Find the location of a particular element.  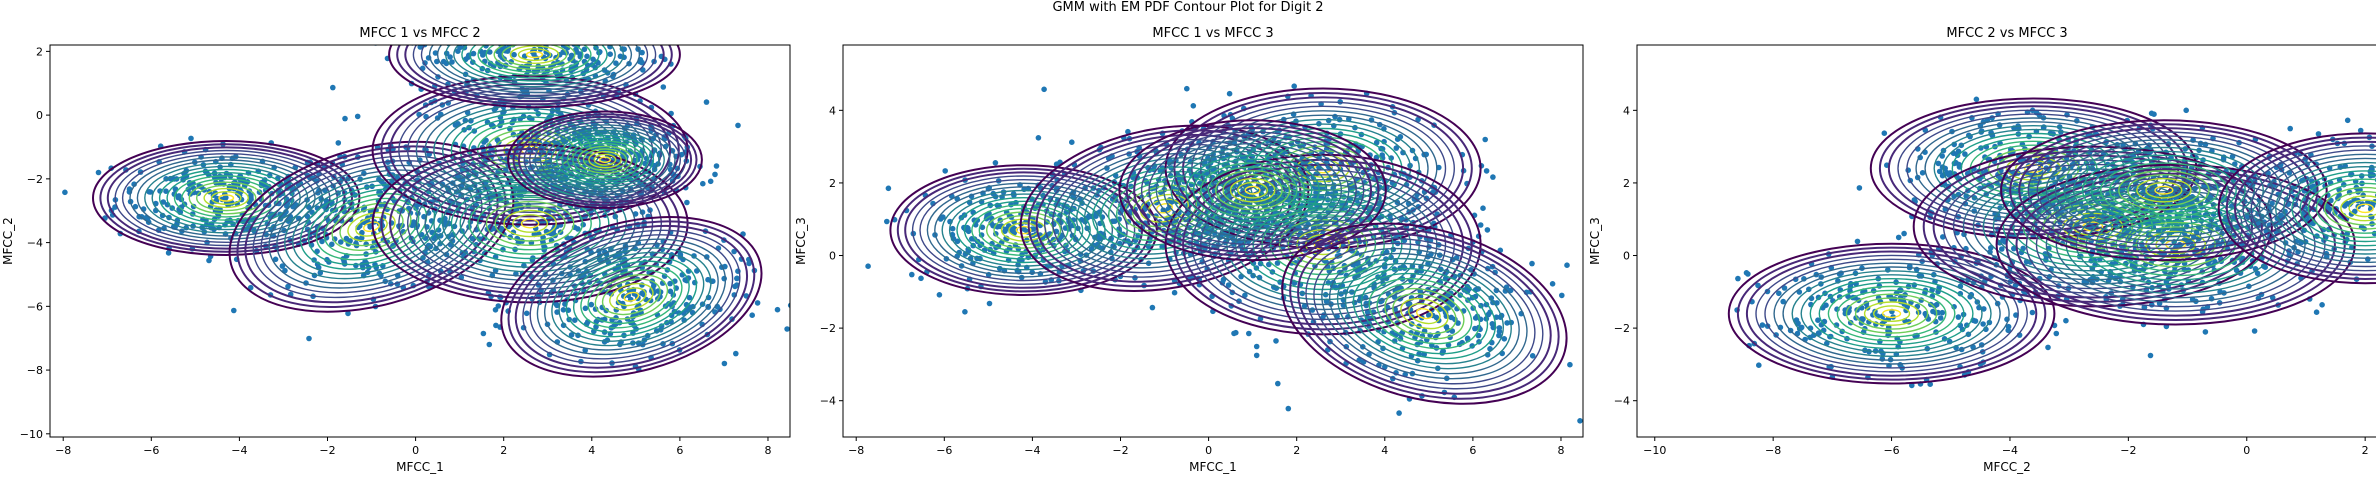

y-tick-label: −8 is located at coordinates (35, 370).